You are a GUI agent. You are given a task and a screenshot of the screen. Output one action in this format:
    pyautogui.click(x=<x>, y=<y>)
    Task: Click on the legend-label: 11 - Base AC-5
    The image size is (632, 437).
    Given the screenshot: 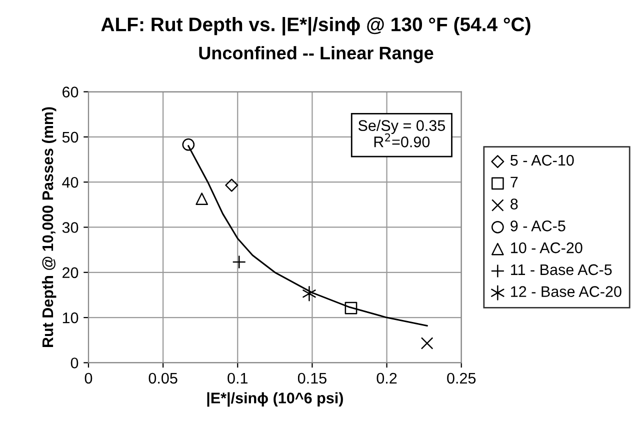 What is the action you would take?
    pyautogui.click(x=561, y=270)
    